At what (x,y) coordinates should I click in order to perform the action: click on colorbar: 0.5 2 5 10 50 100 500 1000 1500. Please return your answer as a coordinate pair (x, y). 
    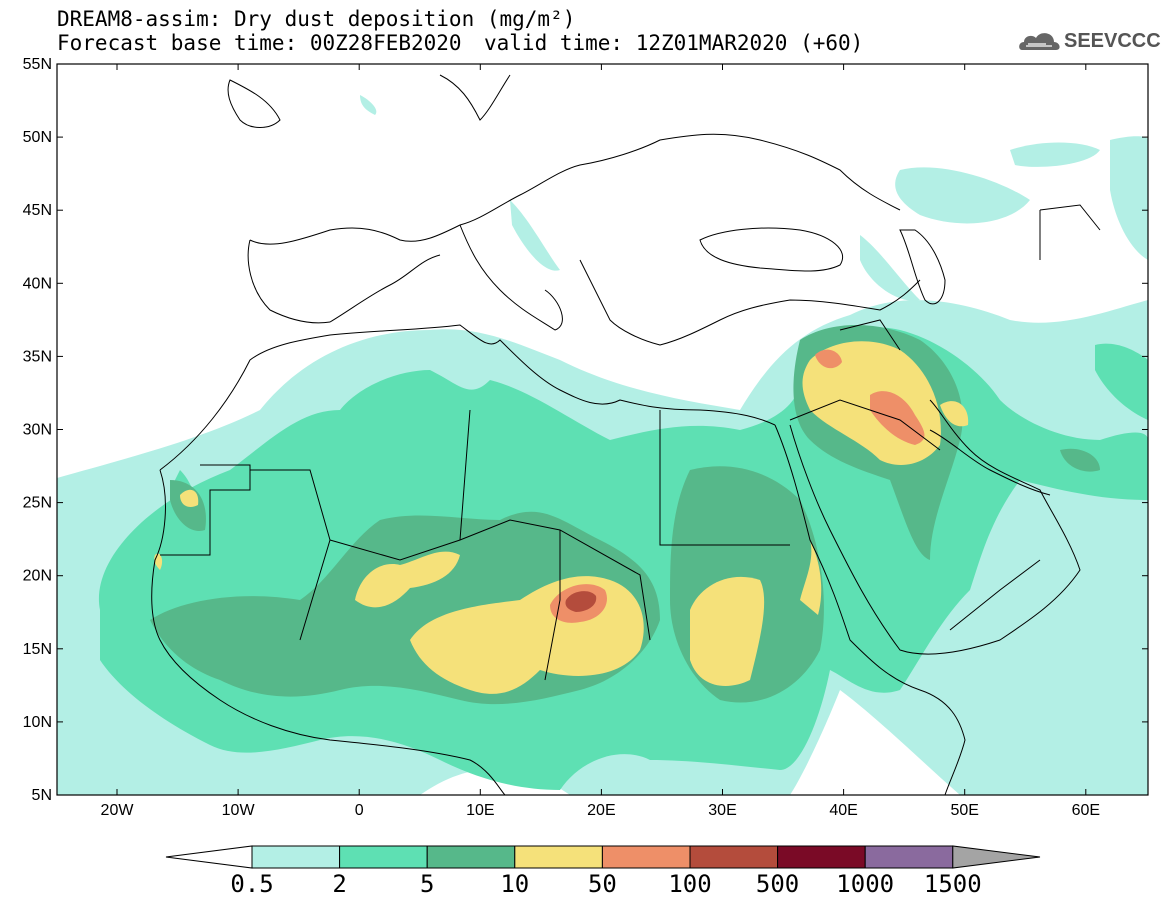
    Looking at the image, I should click on (603, 871).